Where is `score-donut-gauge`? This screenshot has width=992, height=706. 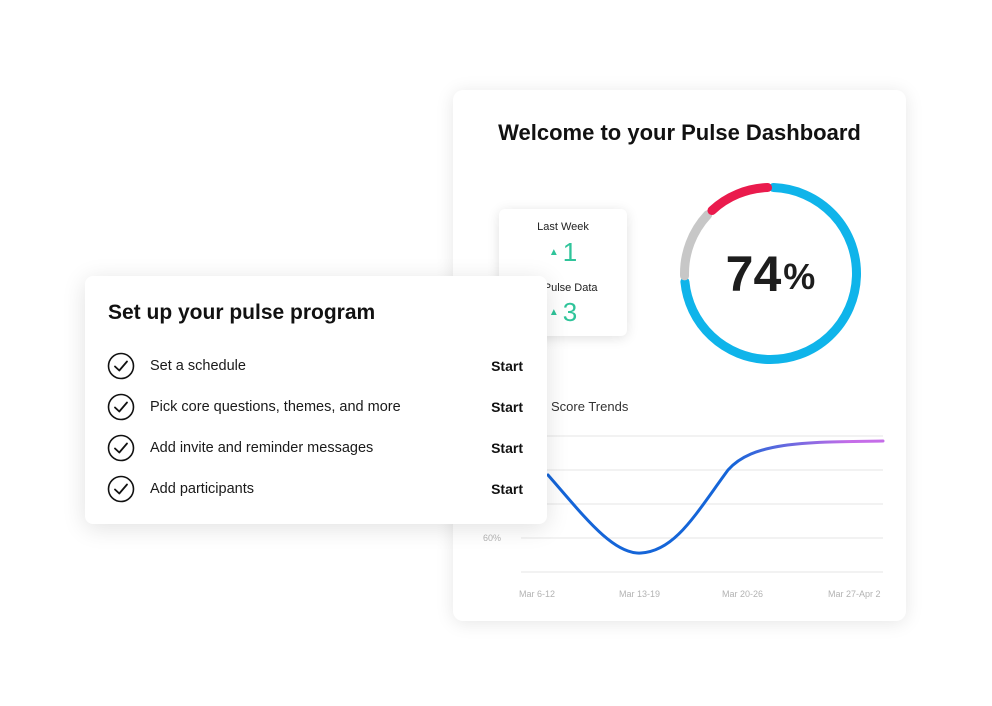 score-donut-gauge is located at coordinates (770, 273).